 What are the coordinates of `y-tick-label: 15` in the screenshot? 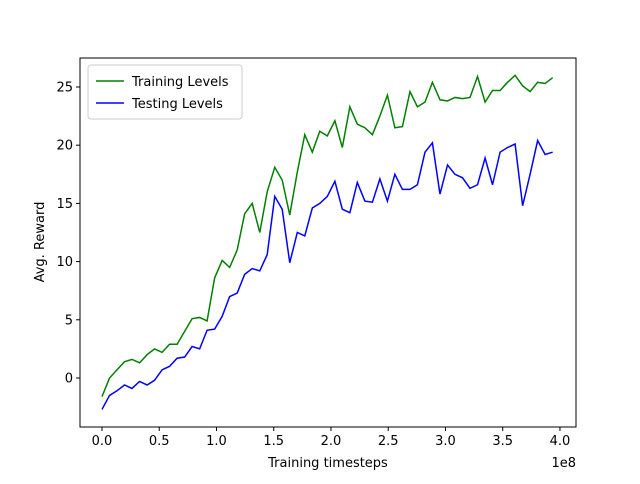 It's located at (64, 204).